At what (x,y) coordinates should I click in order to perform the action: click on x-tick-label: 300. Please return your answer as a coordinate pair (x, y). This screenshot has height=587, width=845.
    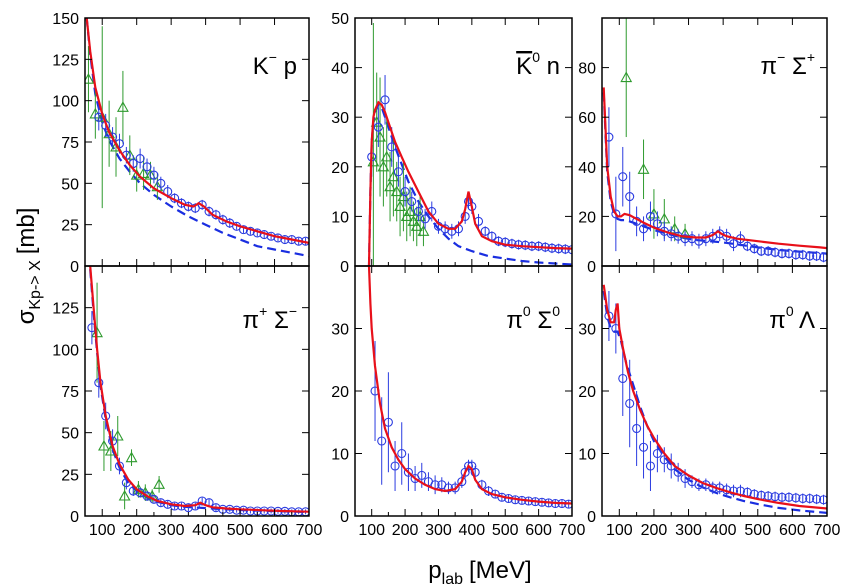
    Looking at the image, I should click on (688, 530).